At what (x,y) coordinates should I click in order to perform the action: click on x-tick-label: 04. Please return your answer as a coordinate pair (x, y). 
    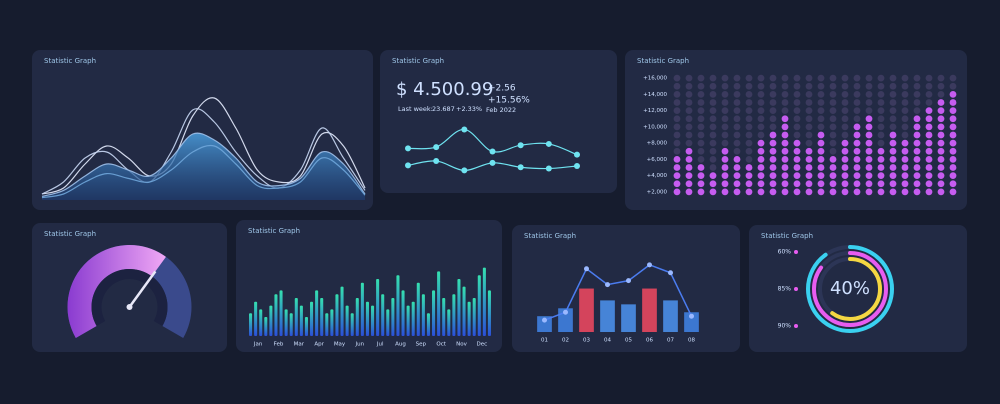
    Looking at the image, I should click on (607, 341).